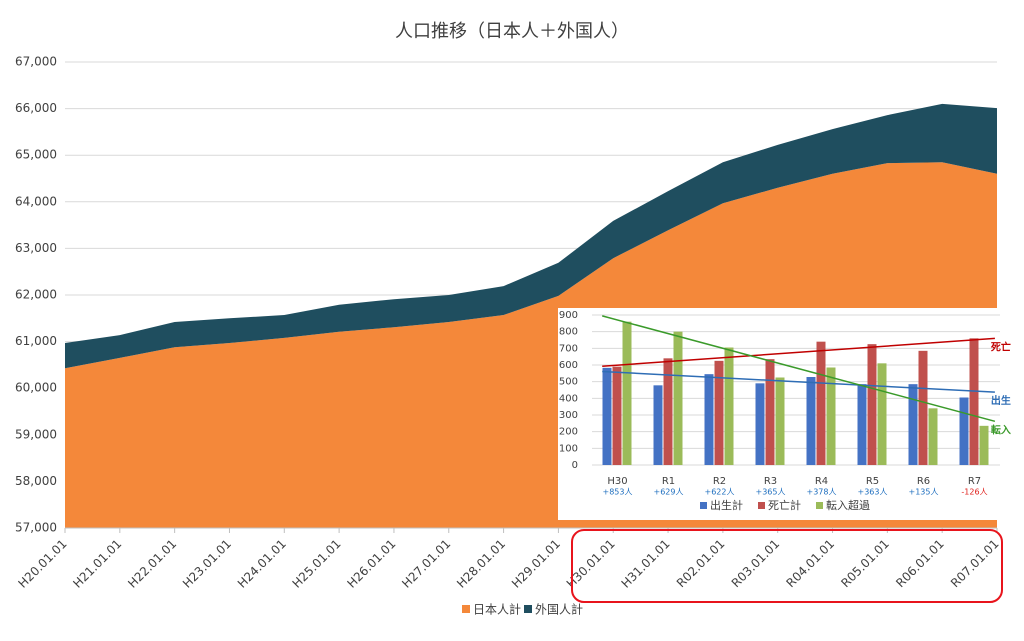 The image size is (1024, 641). What do you see at coordinates (726, 505) in the screenshot?
I see `legend-label: 出生計` at bounding box center [726, 505].